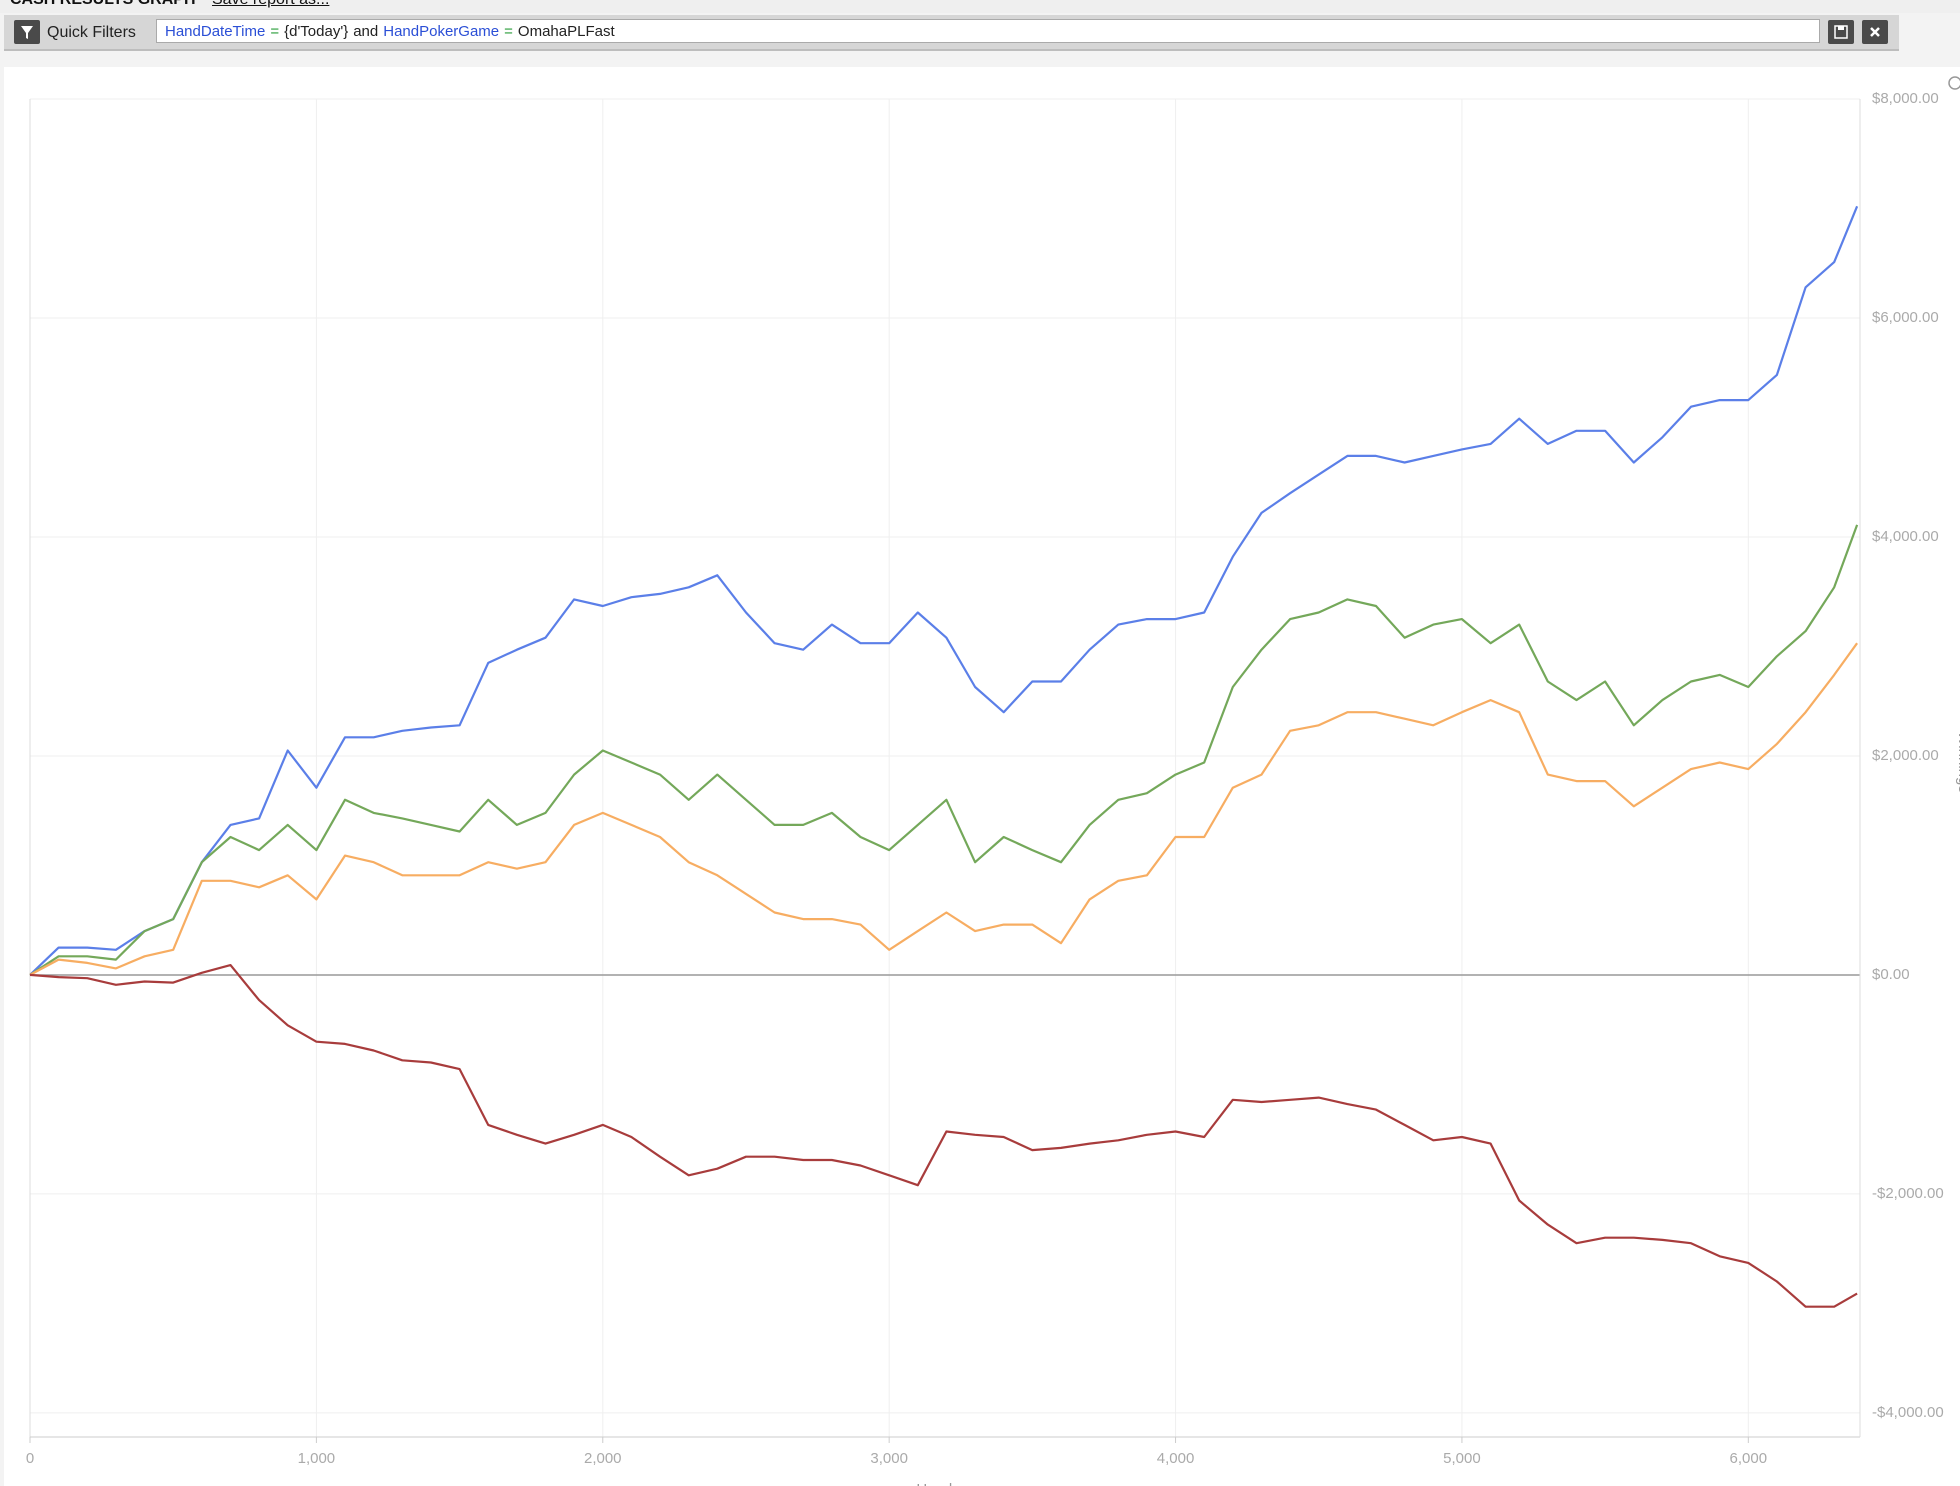 The height and width of the screenshot is (1486, 1960). What do you see at coordinates (30, 1458) in the screenshot?
I see `x-tick-label: 0` at bounding box center [30, 1458].